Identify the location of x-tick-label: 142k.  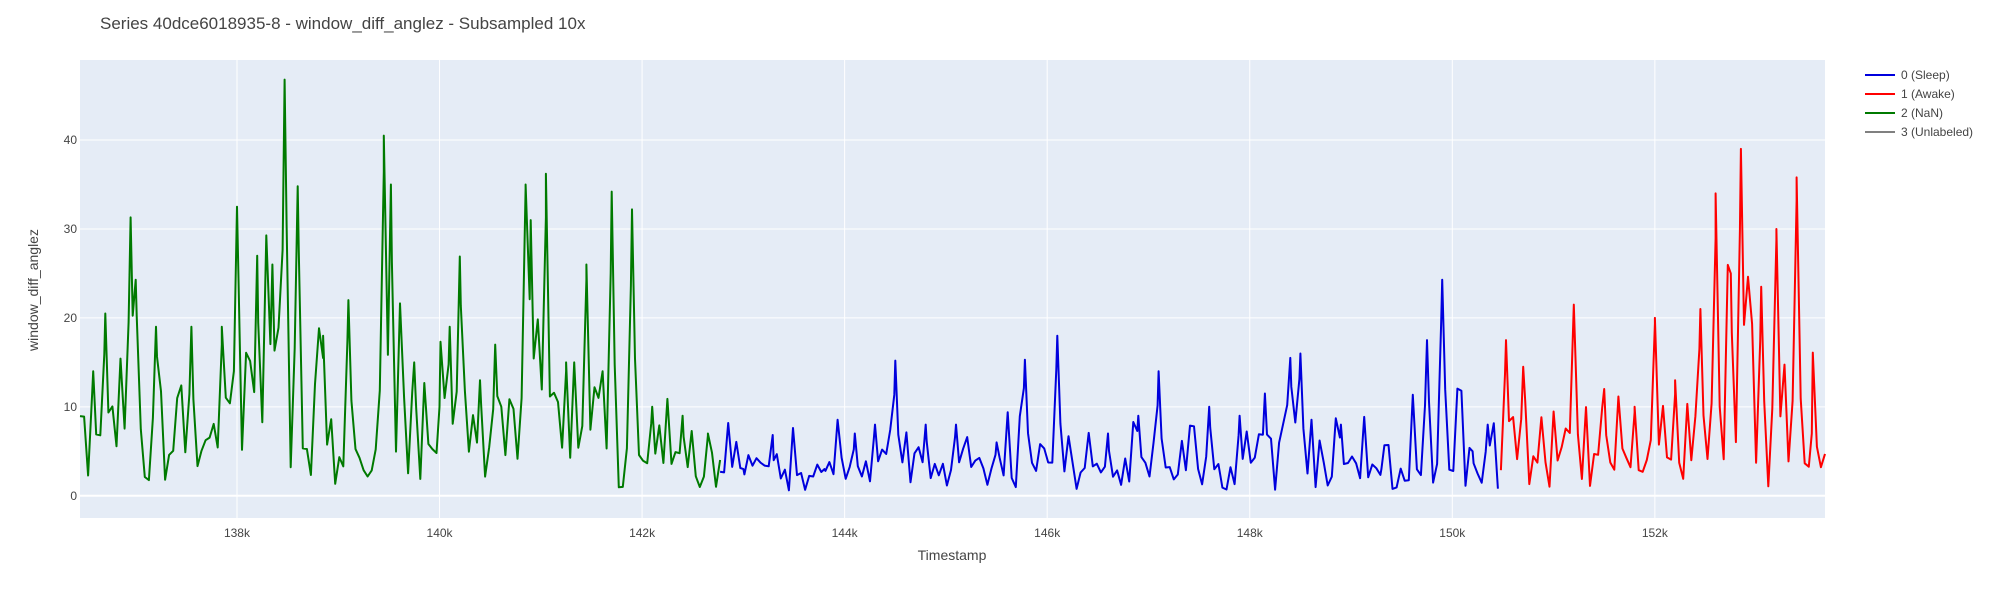
(642, 533).